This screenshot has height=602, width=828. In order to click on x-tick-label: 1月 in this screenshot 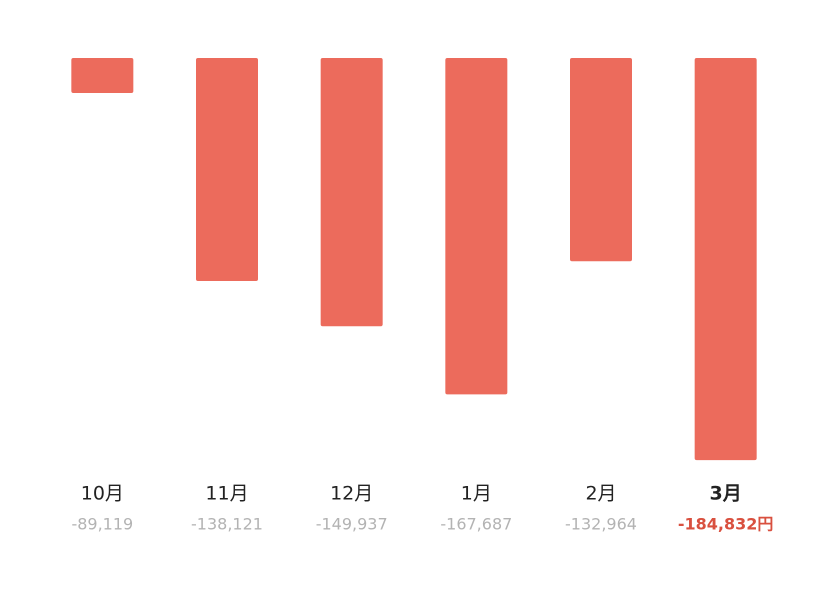, I will do `click(476, 494)`.